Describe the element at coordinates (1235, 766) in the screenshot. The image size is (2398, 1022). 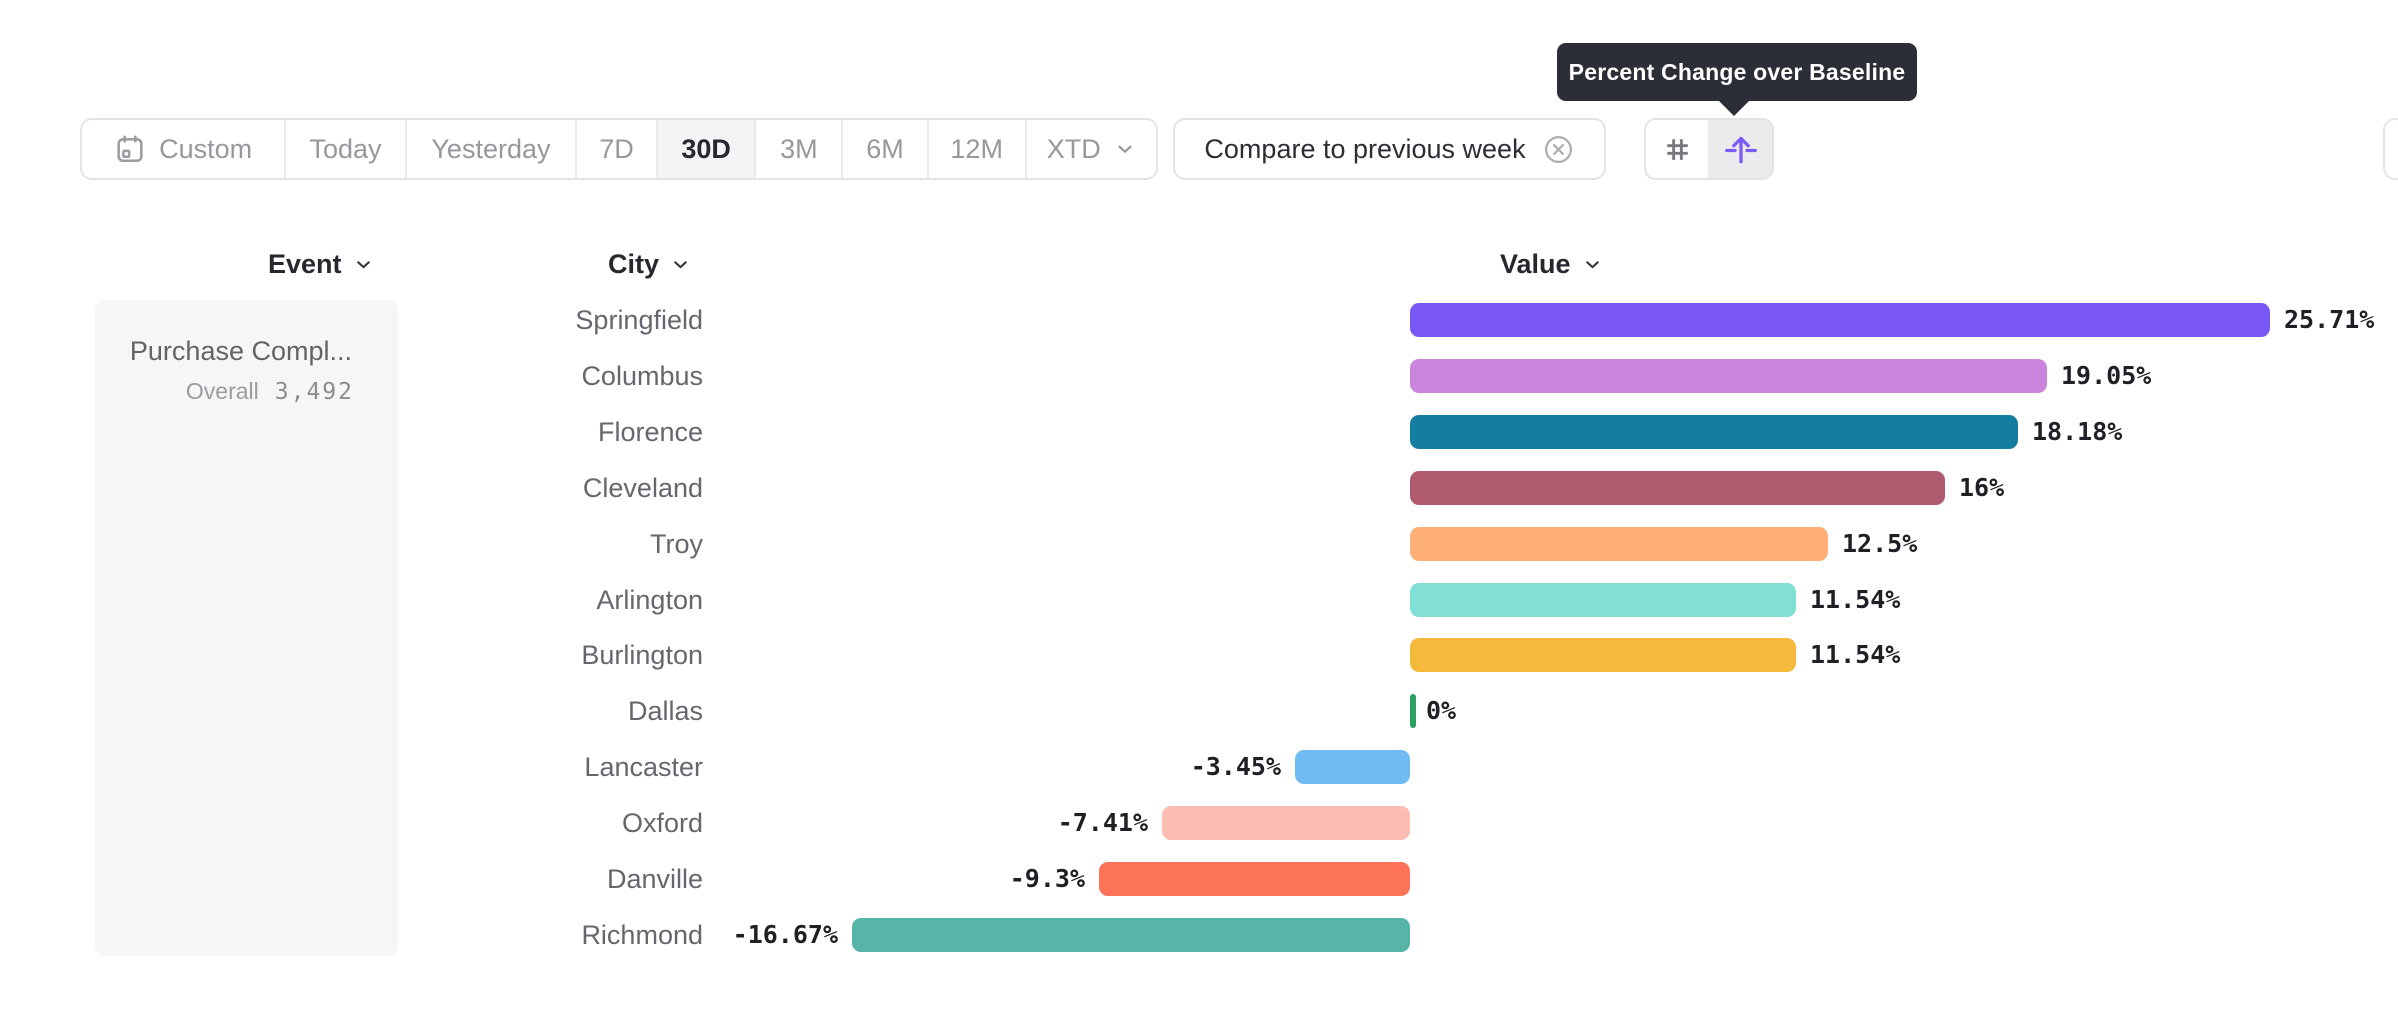
I see `bar-value-label: -3.45%` at that location.